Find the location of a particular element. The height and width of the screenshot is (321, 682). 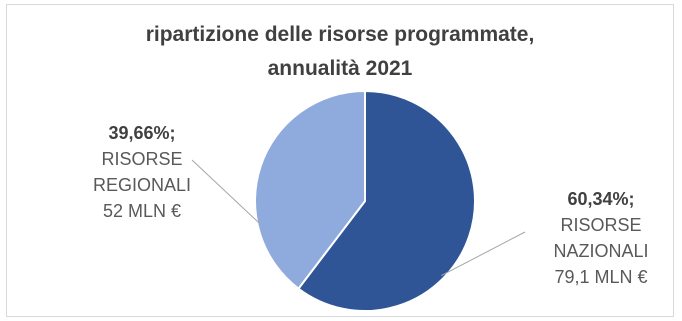

data-label-nazionali-percent: 60,34%; is located at coordinates (601, 199).